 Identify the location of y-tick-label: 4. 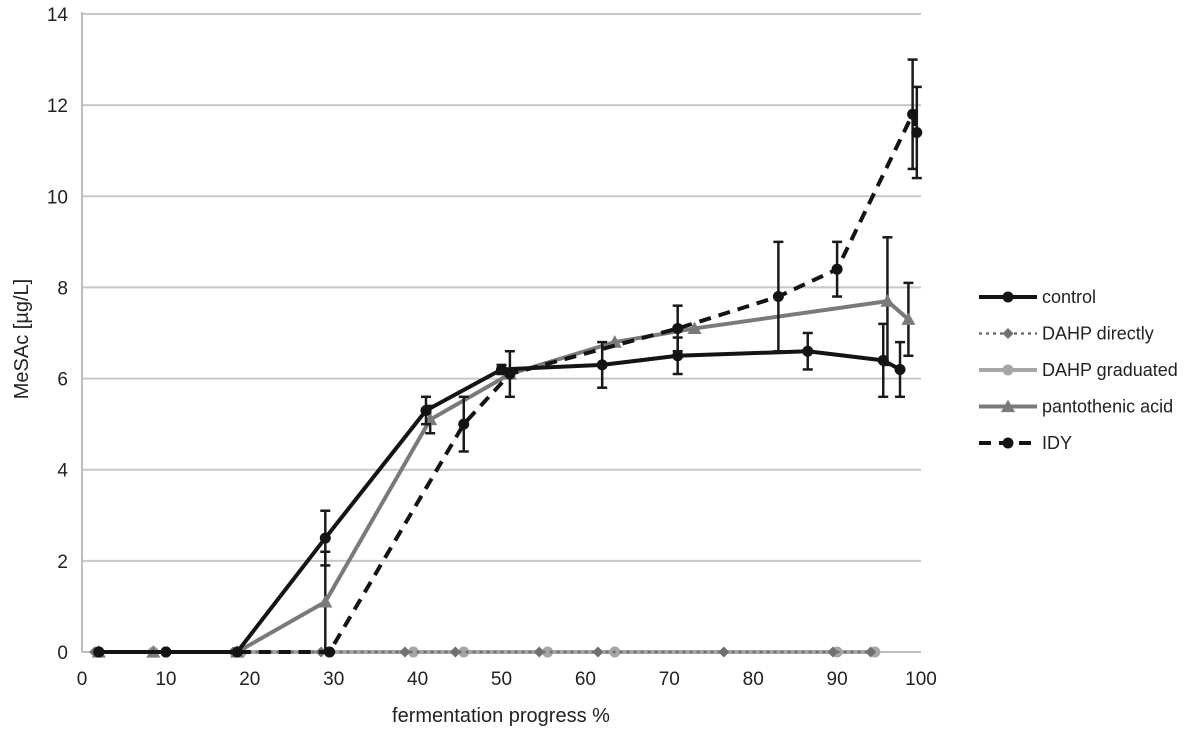
(62, 471).